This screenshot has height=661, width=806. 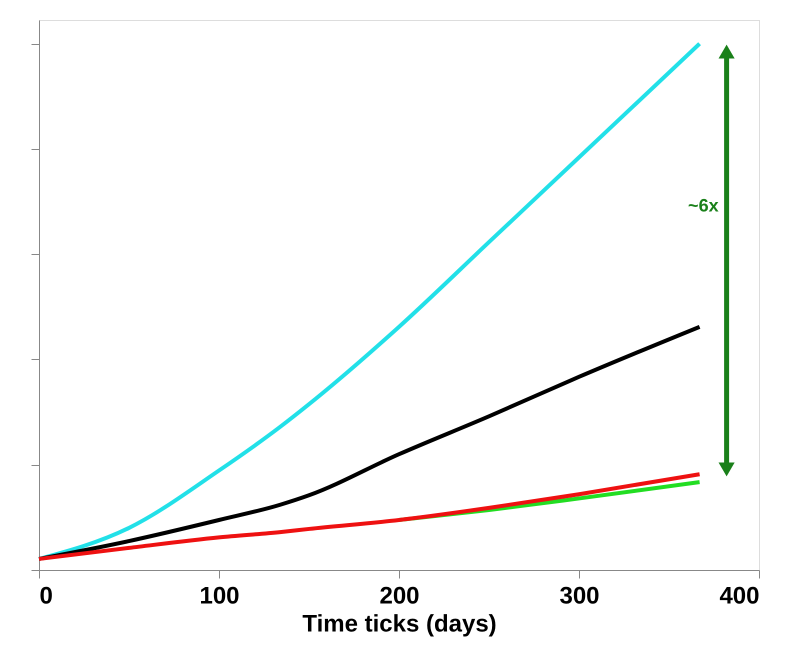 I want to click on x-tick-label: 0, so click(x=46, y=596).